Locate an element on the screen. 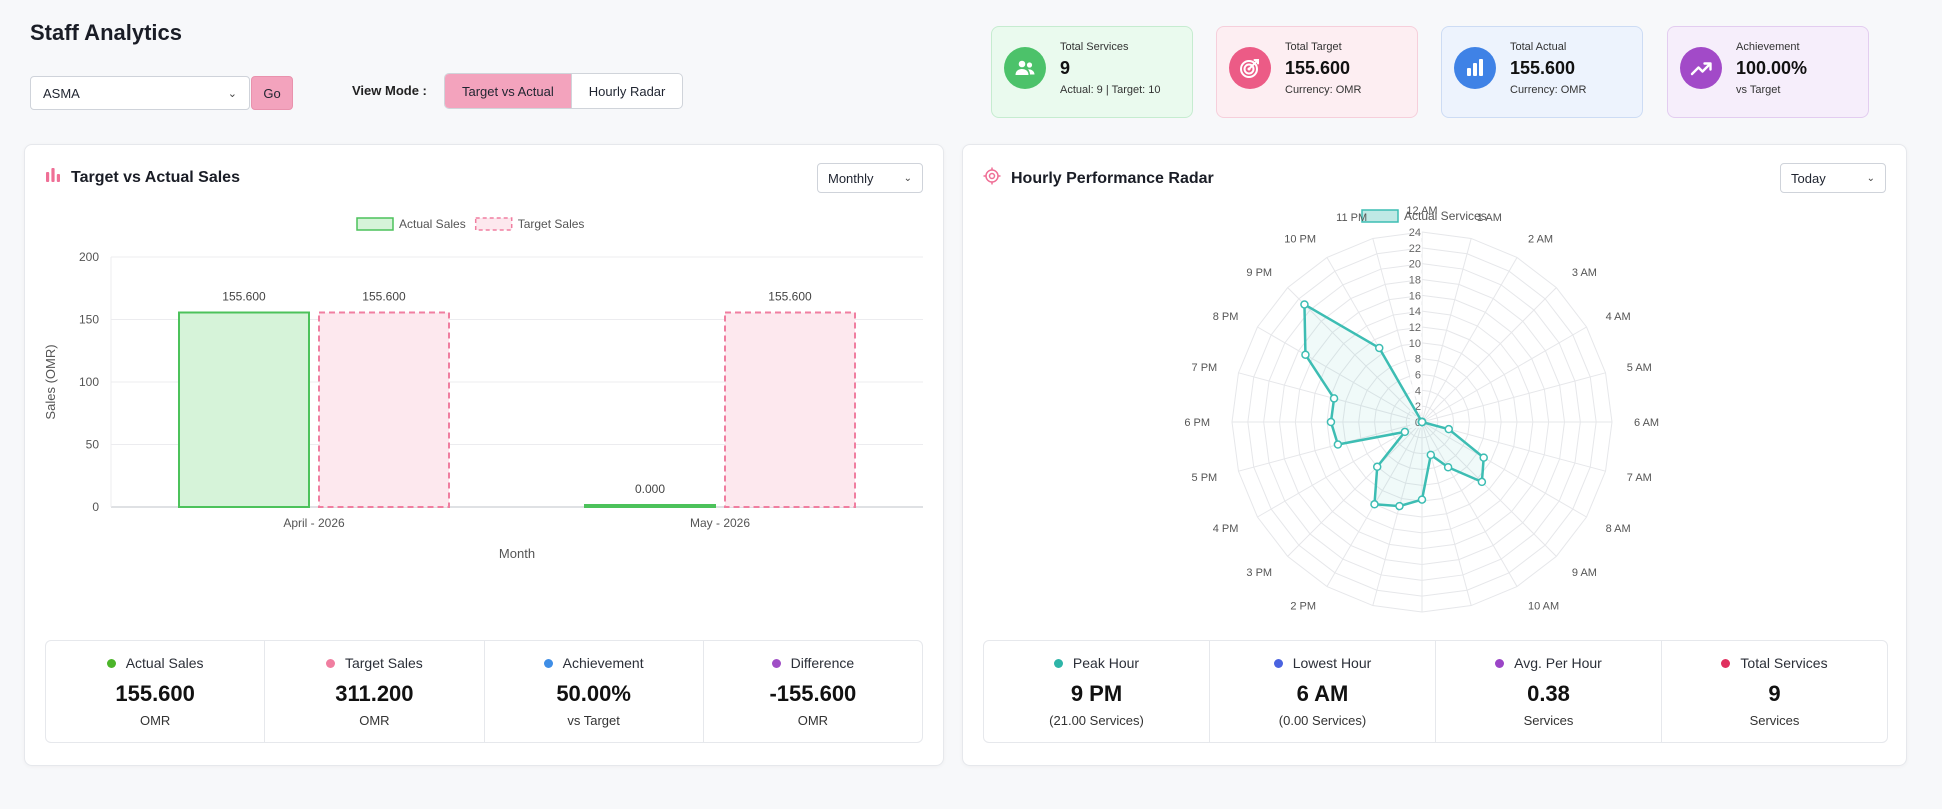 The height and width of the screenshot is (809, 1942). y-tick-label: 100 is located at coordinates (89, 382).